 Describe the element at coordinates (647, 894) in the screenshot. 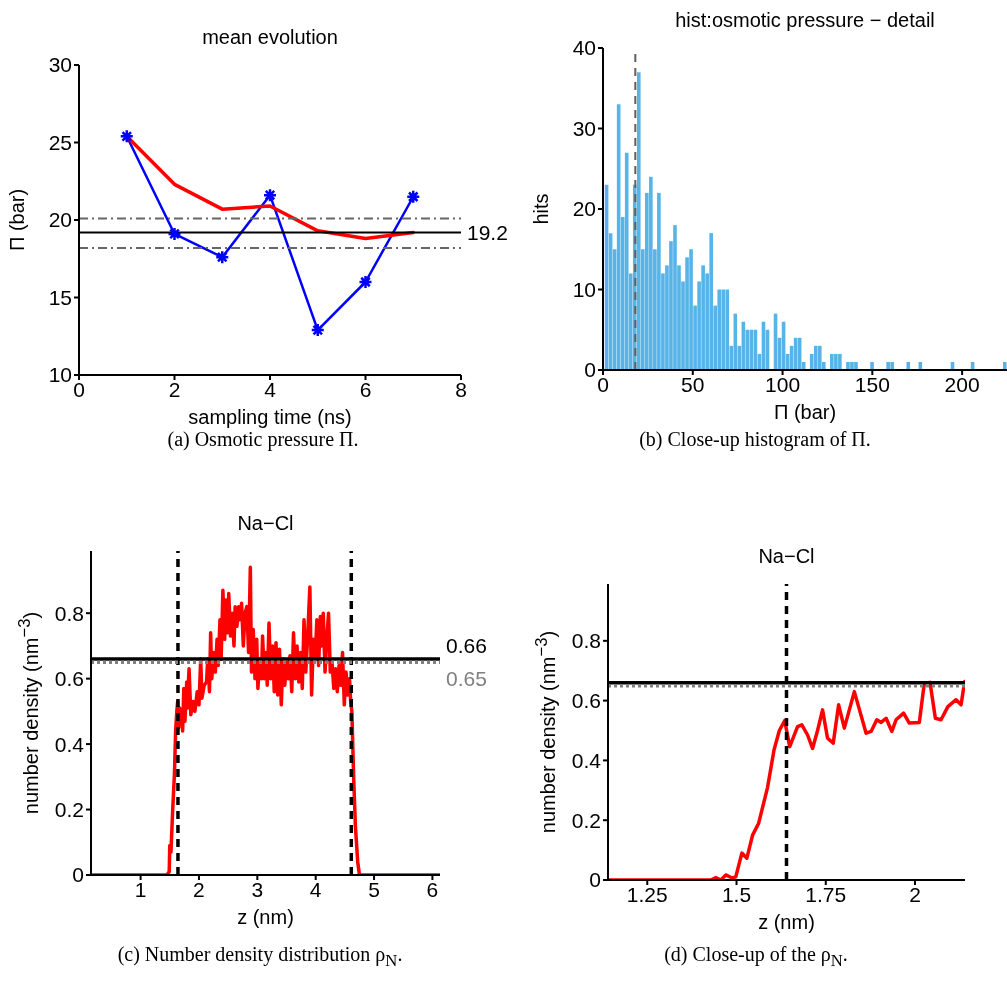

I see `x-tick-label: 1.25` at that location.